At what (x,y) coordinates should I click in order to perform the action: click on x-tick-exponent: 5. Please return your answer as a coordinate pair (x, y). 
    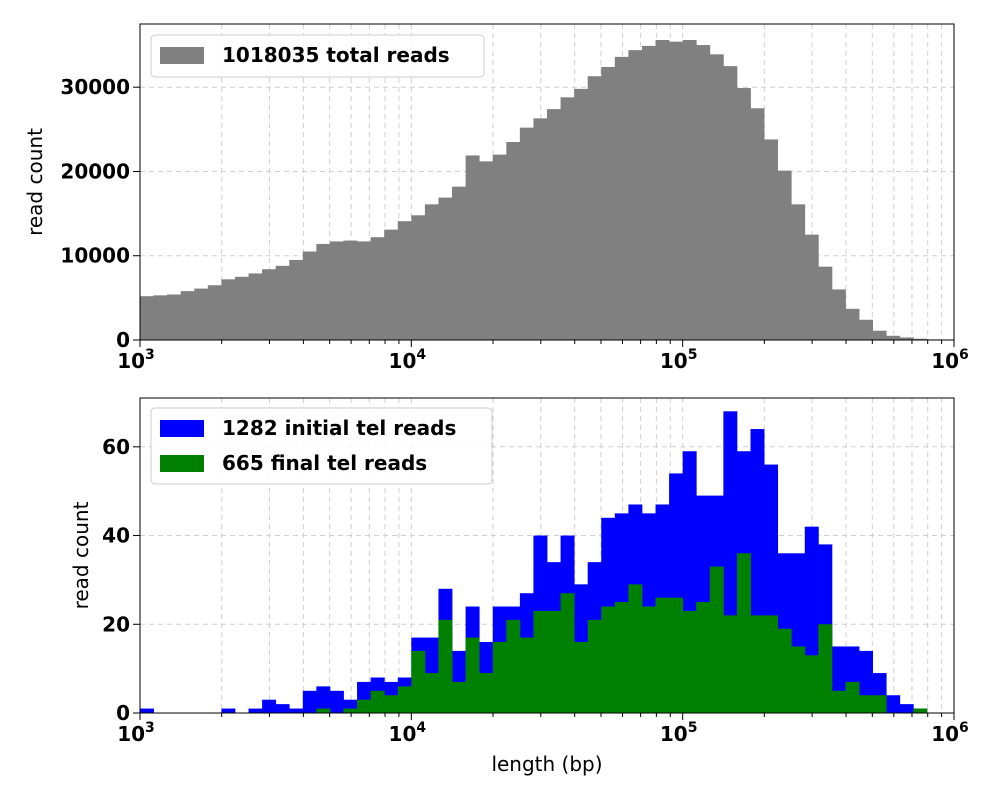
    Looking at the image, I should click on (693, 728).